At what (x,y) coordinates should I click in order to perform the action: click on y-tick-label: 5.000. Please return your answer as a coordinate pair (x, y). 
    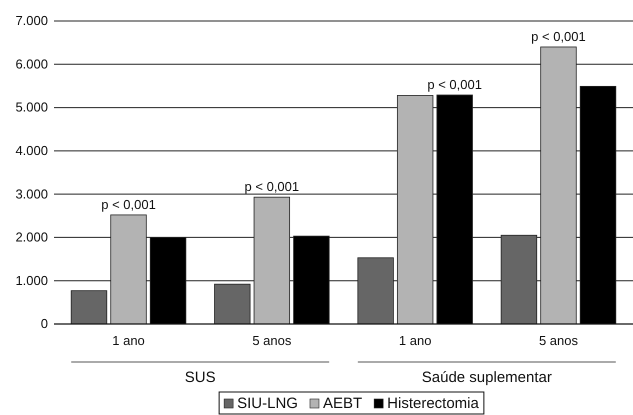
    Looking at the image, I should click on (31, 107).